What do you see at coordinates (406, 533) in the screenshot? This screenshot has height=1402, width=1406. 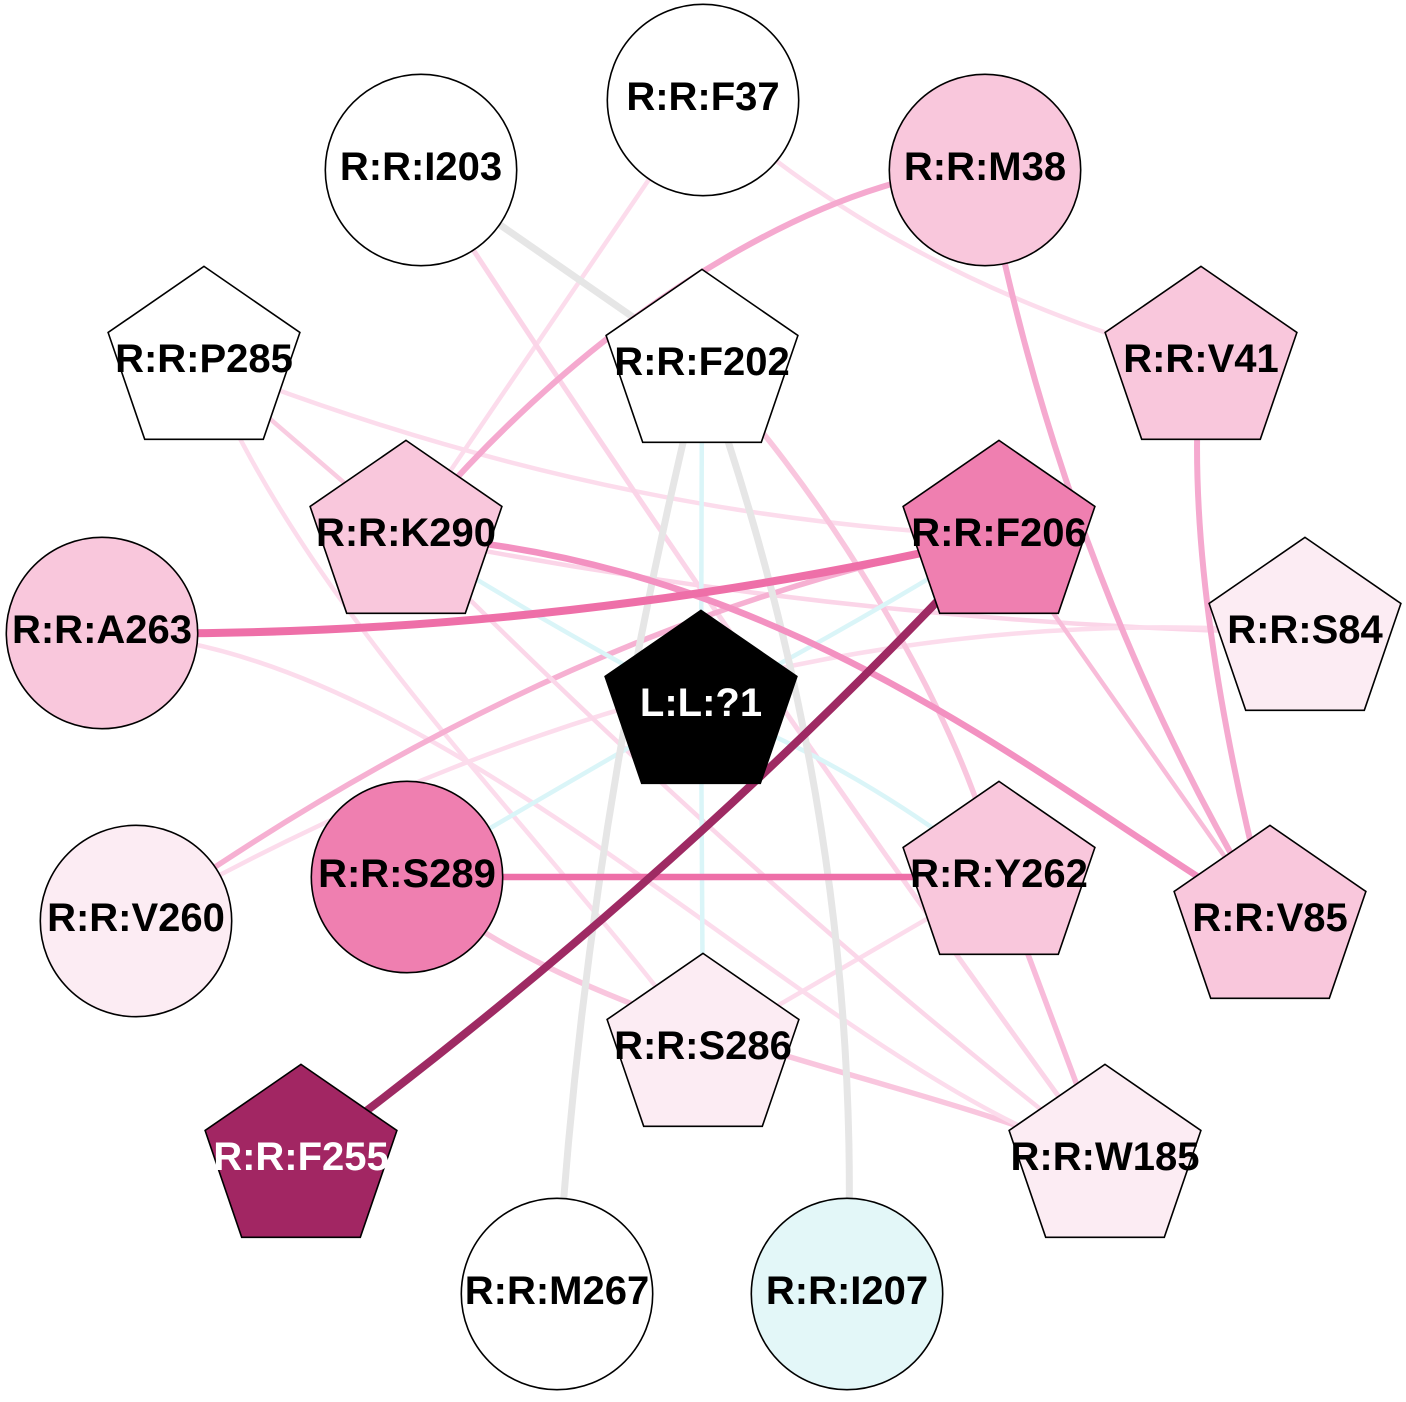 I see `svg-text: R:R:K290` at bounding box center [406, 533].